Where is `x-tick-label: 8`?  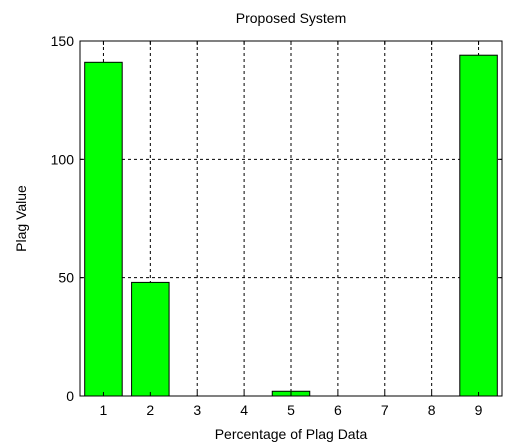 x-tick-label: 8 is located at coordinates (432, 410).